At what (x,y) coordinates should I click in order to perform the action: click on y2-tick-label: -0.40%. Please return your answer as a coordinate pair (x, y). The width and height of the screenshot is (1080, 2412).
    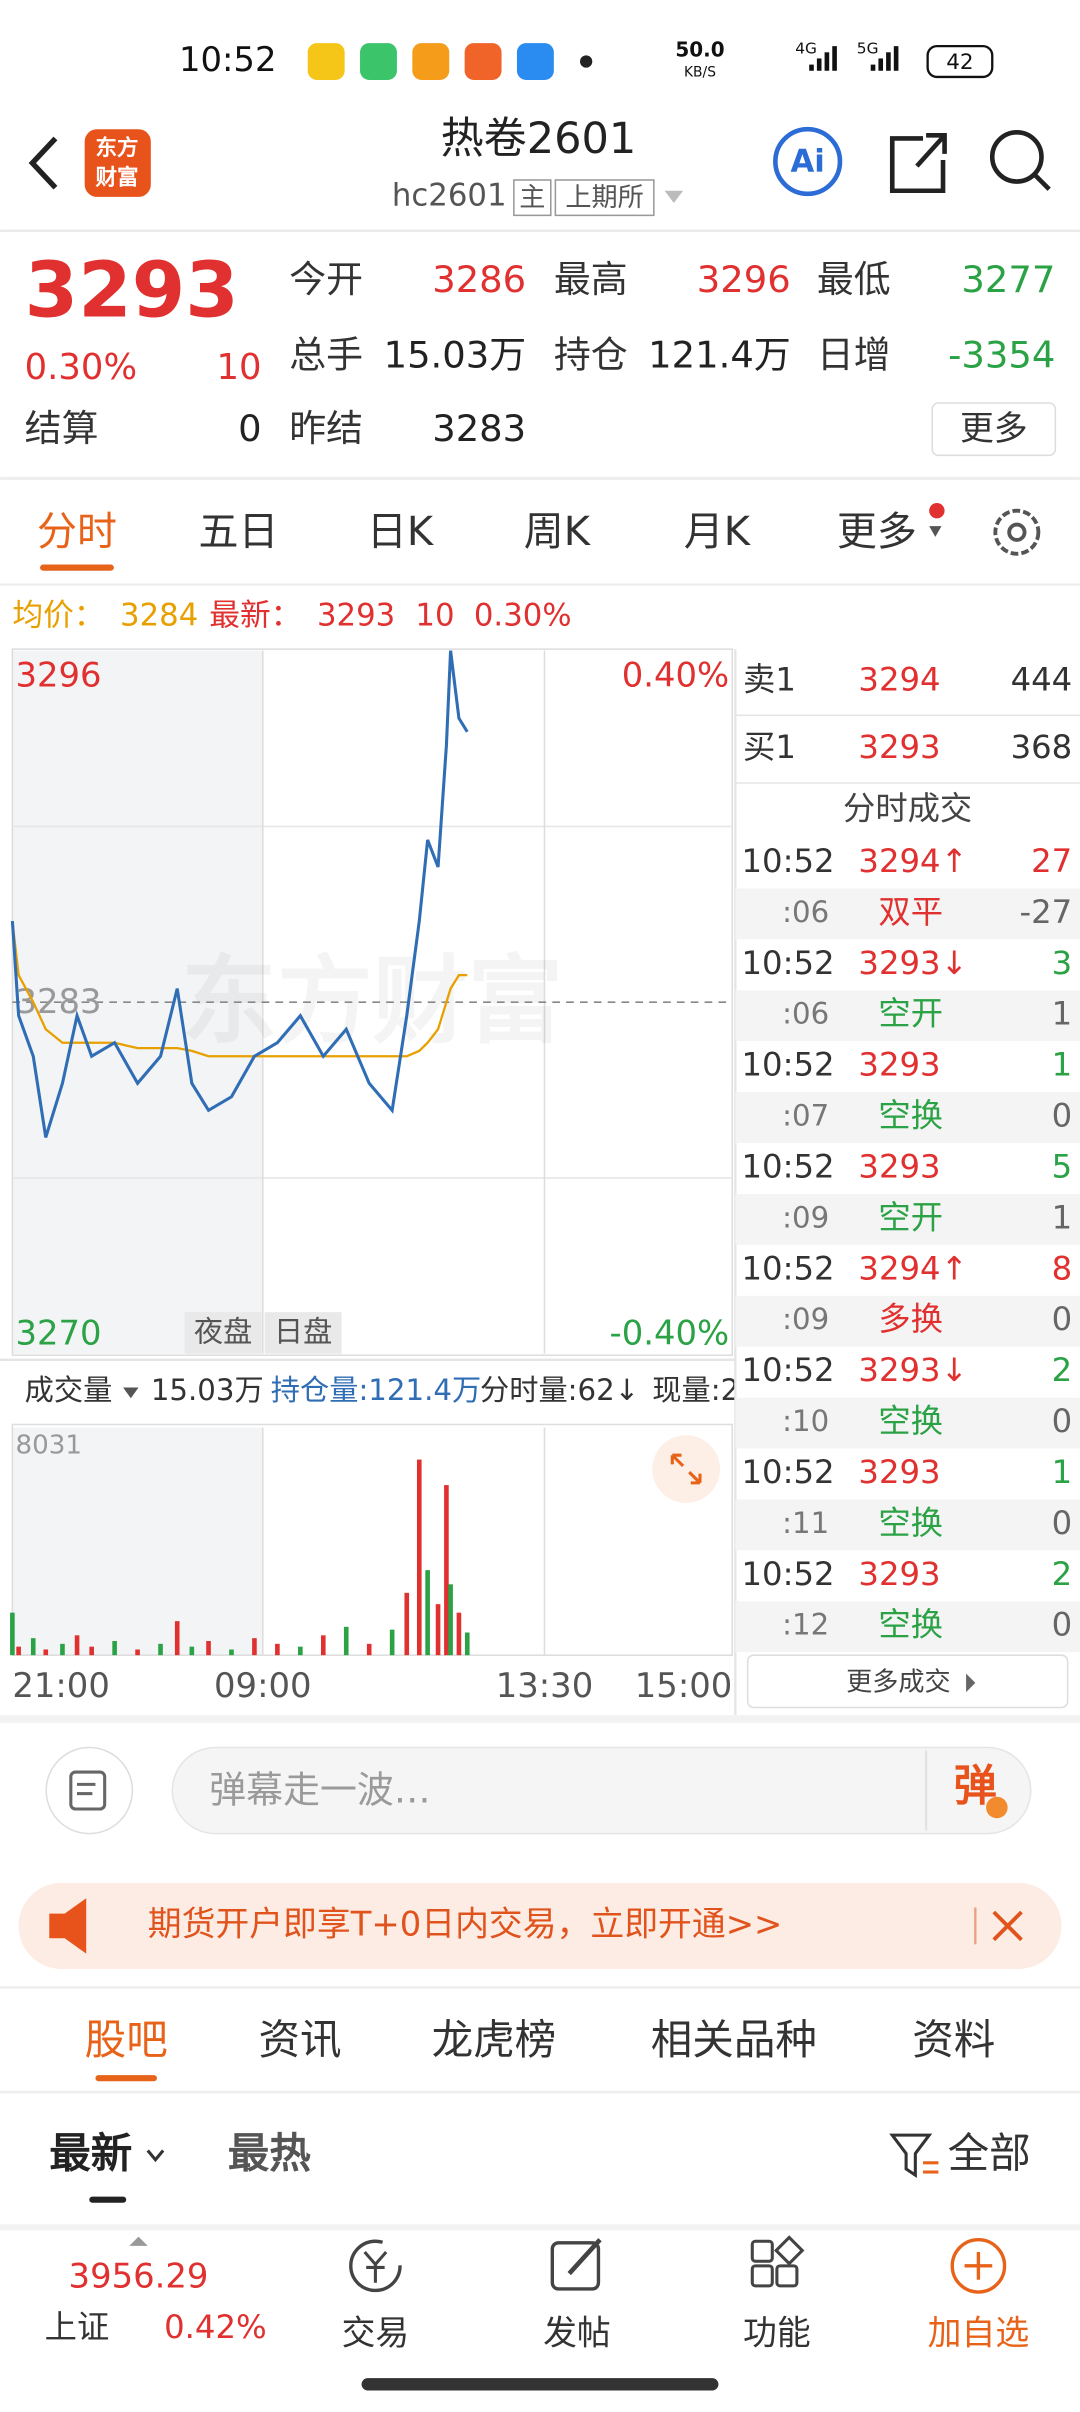
    Looking at the image, I should click on (670, 1333).